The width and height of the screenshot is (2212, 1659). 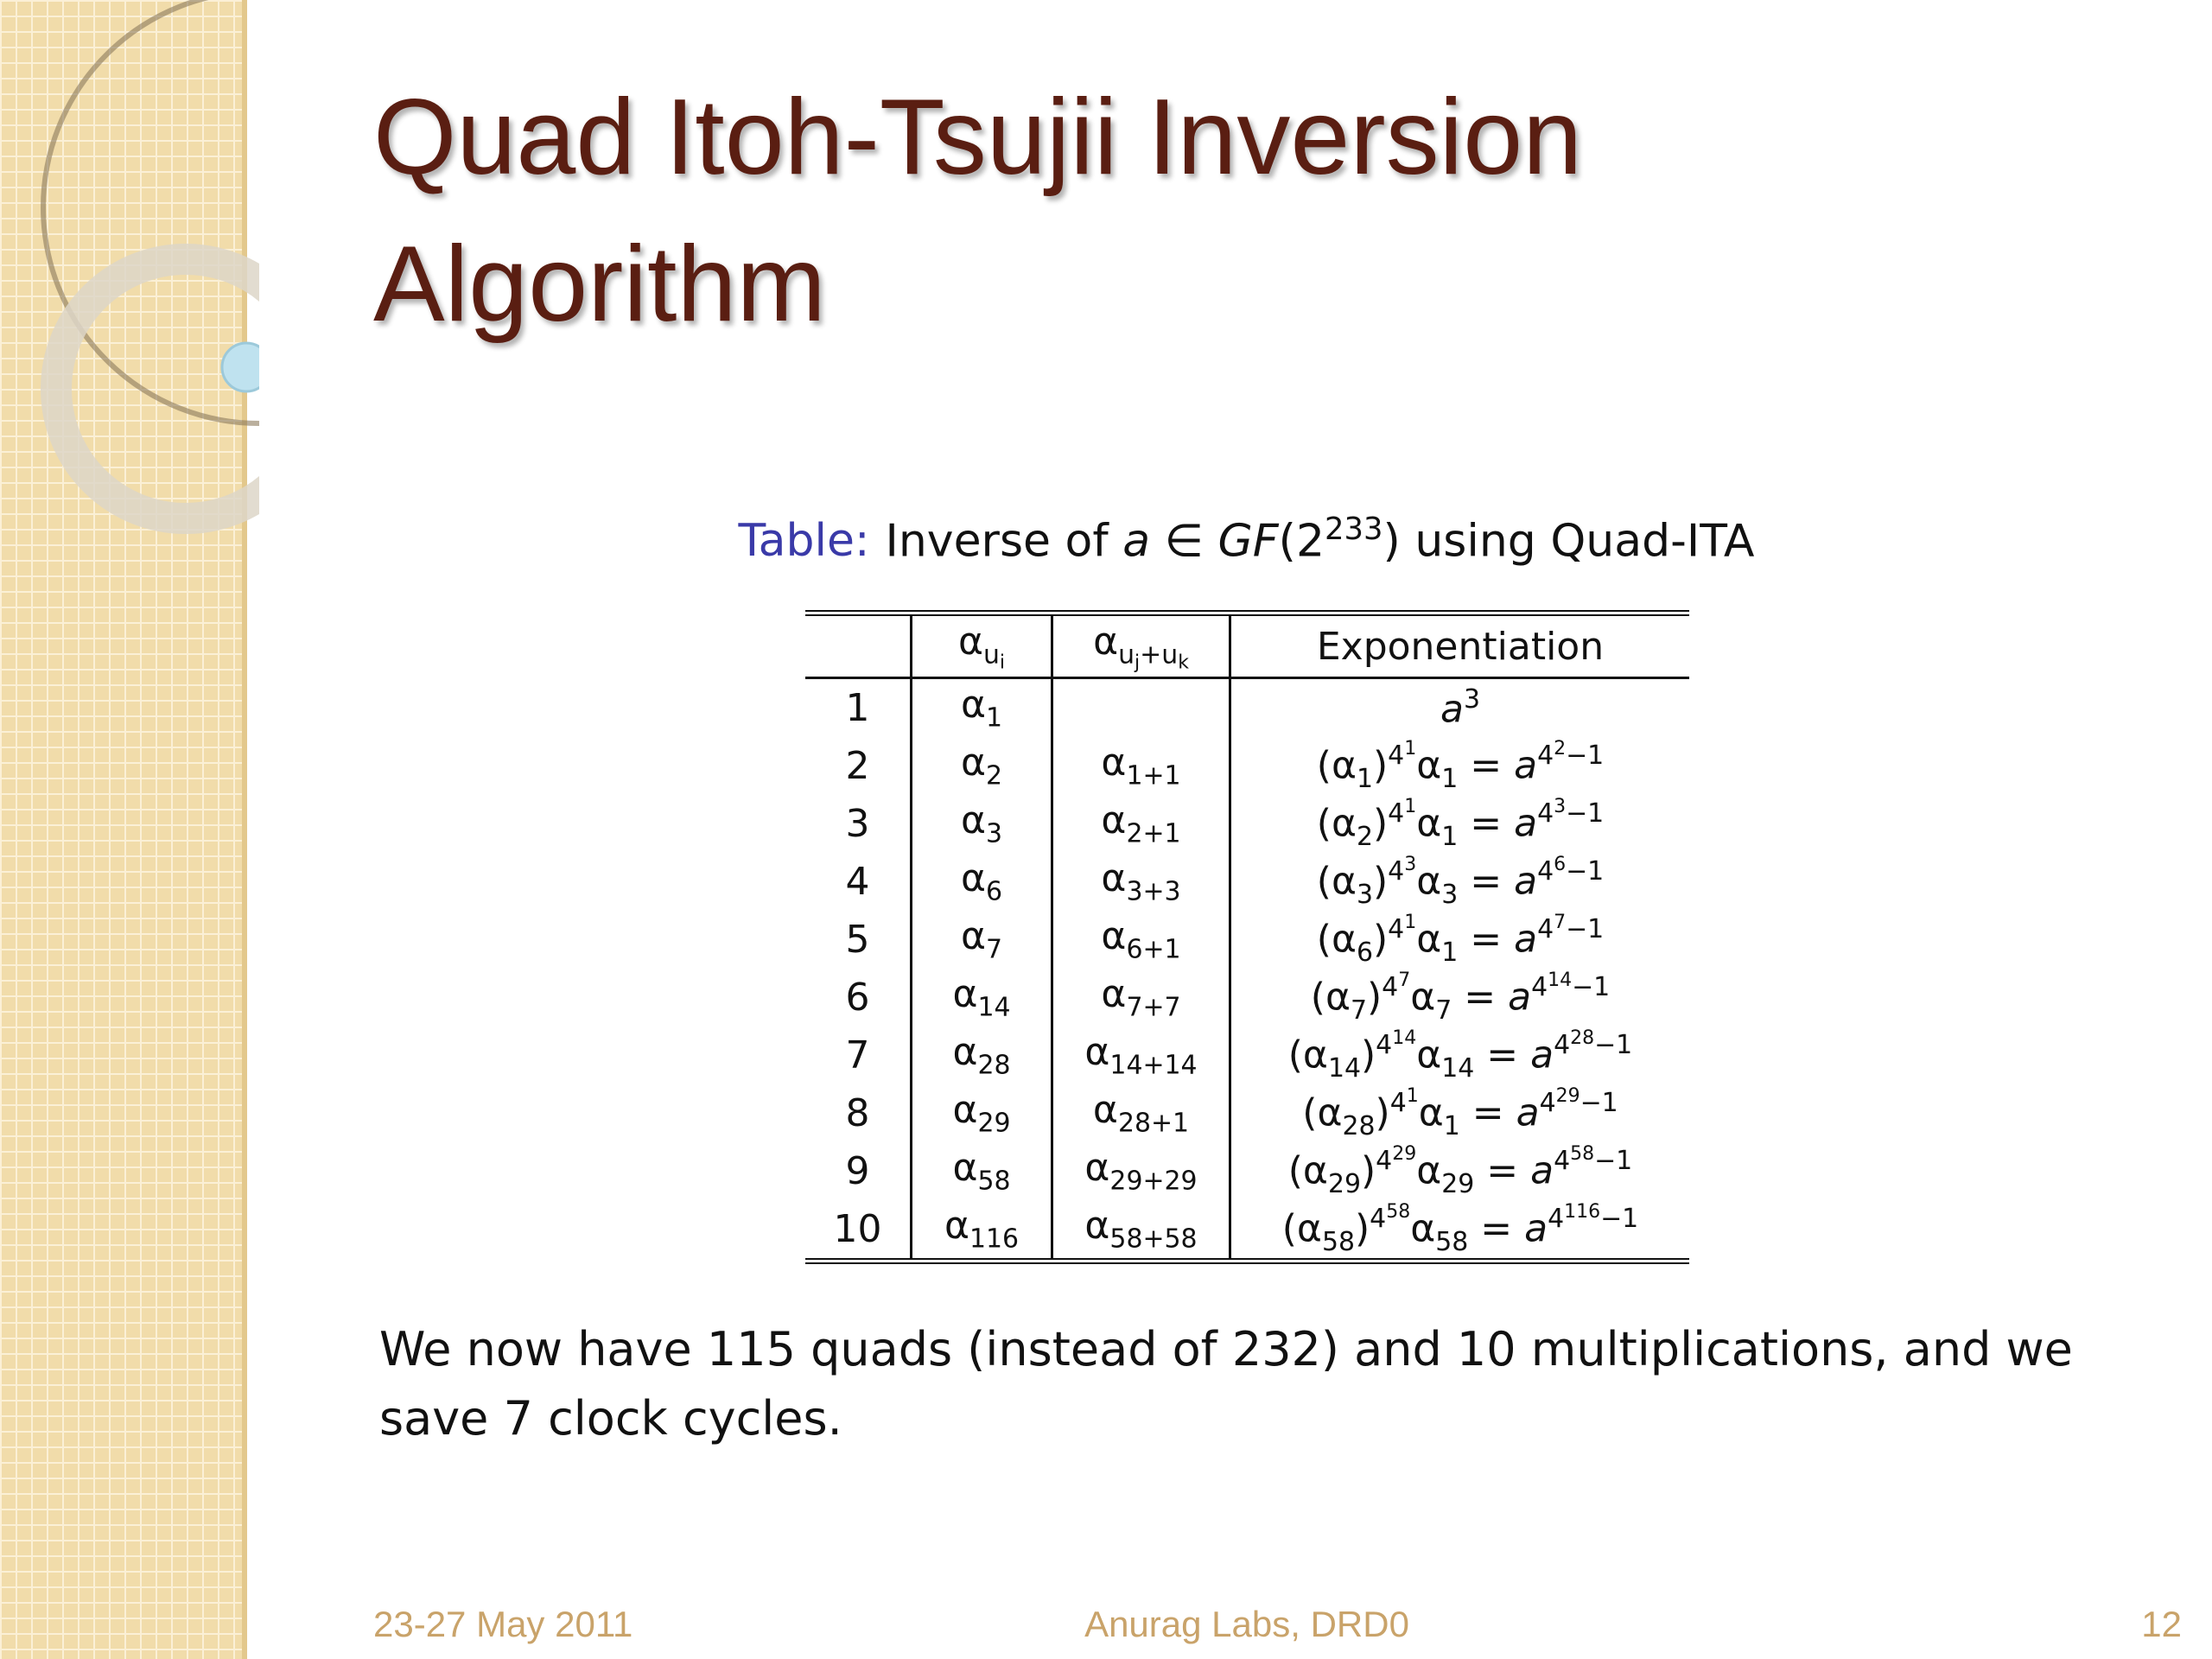 I want to click on math-fragment: Exponentiation, so click(x=1460, y=646).